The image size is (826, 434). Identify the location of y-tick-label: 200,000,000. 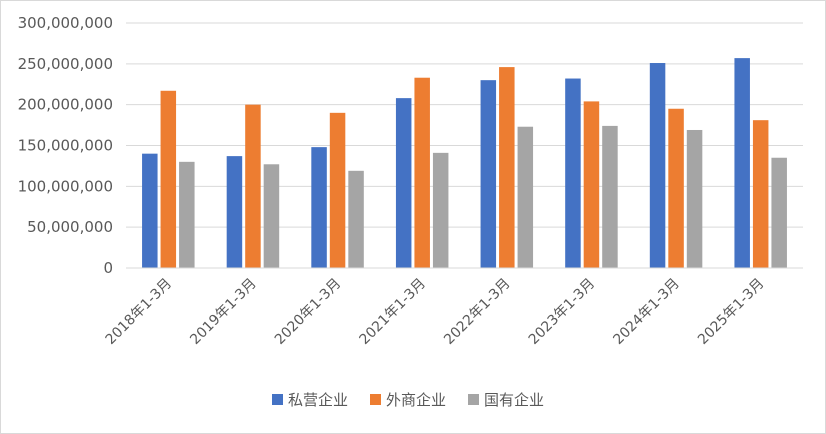
(65, 105).